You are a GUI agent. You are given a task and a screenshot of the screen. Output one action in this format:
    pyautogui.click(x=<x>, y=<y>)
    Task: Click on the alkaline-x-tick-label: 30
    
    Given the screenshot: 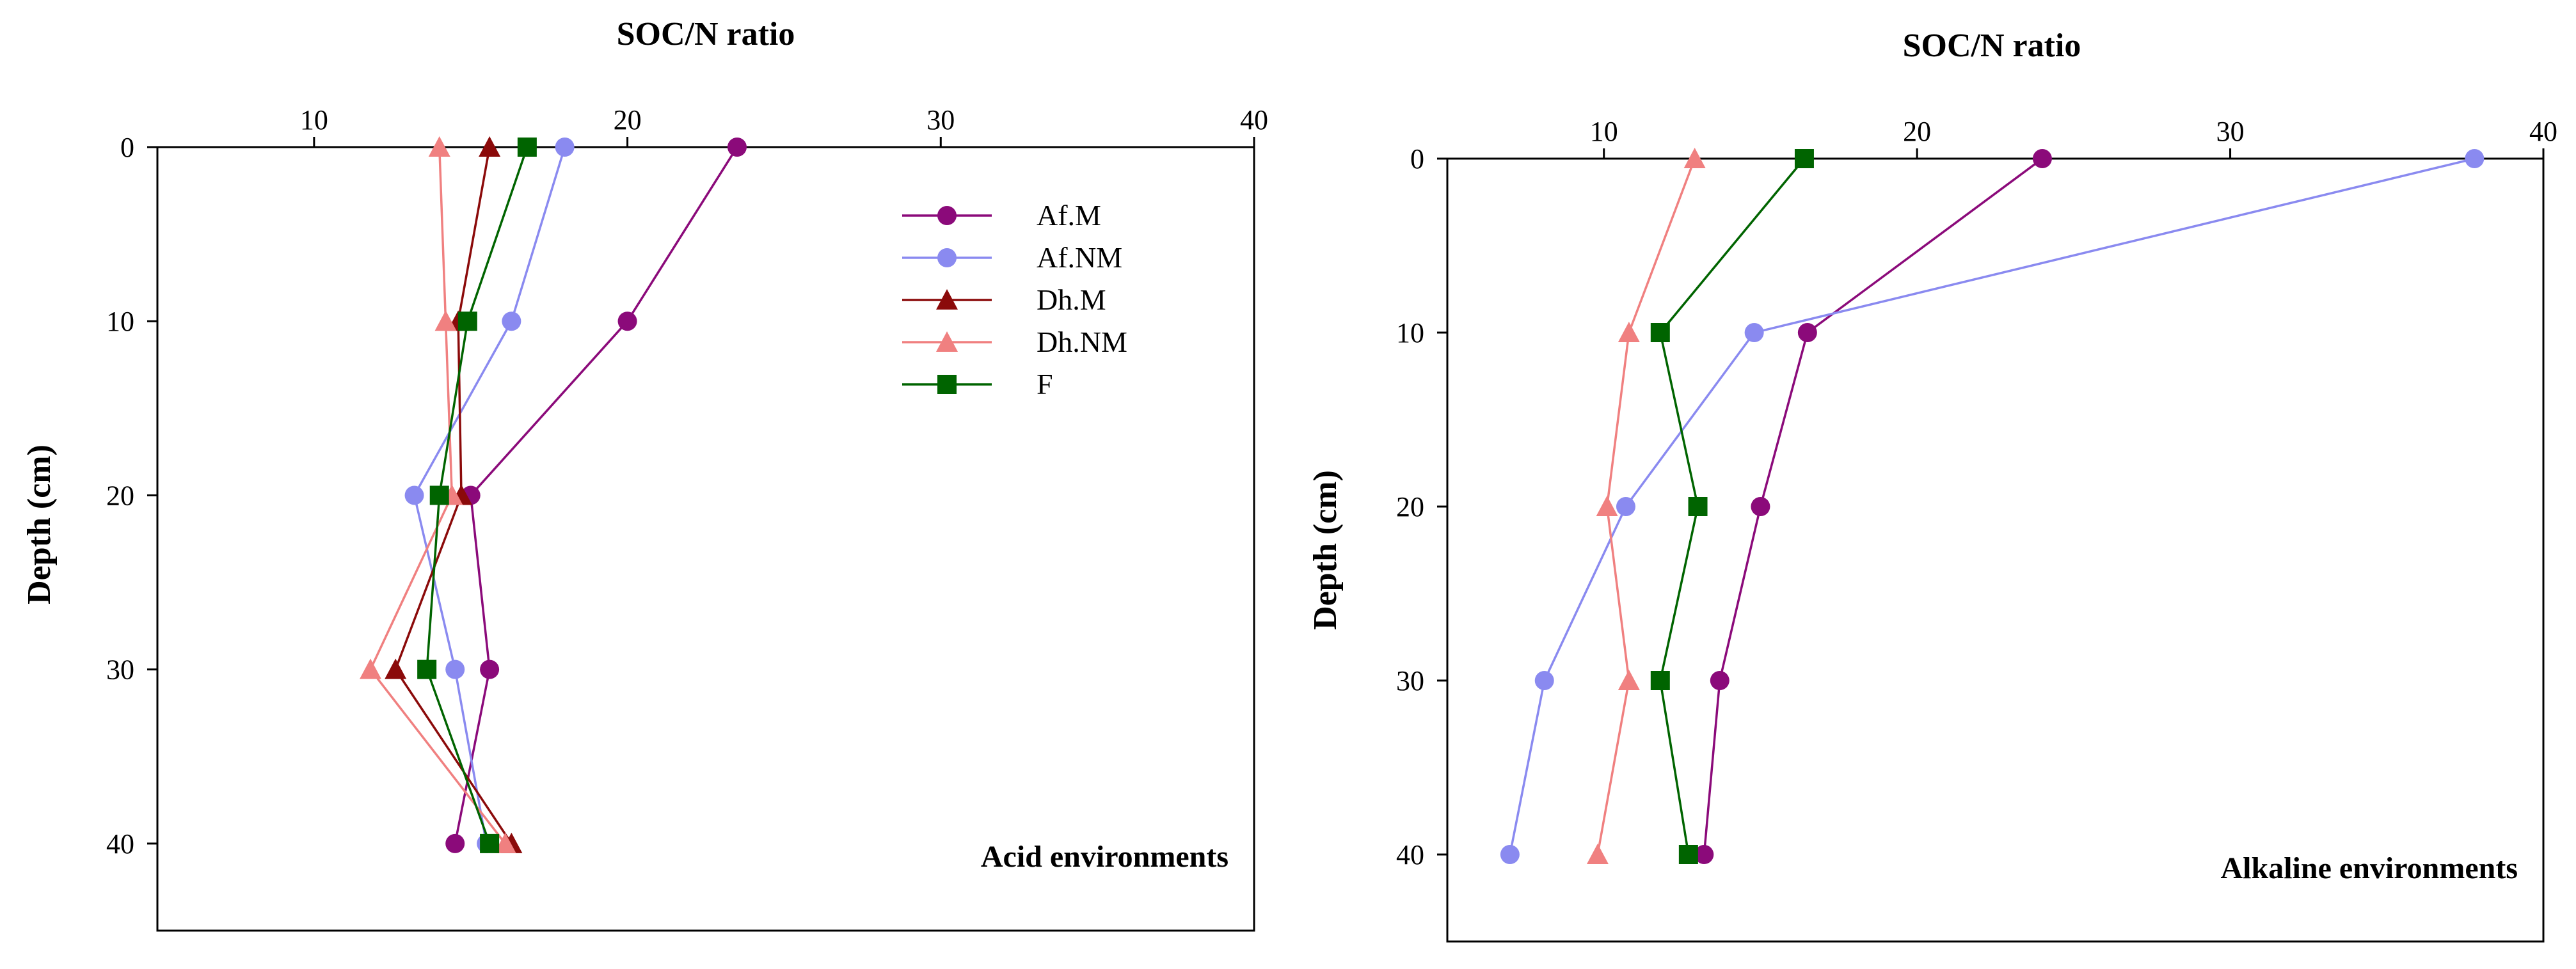 What is the action you would take?
    pyautogui.click(x=2230, y=131)
    